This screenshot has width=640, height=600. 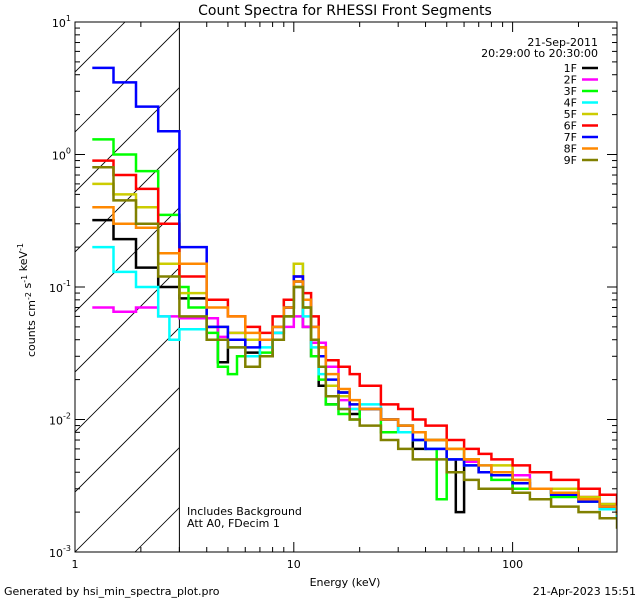 What do you see at coordinates (562, 42) in the screenshot?
I see `header-date: 21-Sep-2011` at bounding box center [562, 42].